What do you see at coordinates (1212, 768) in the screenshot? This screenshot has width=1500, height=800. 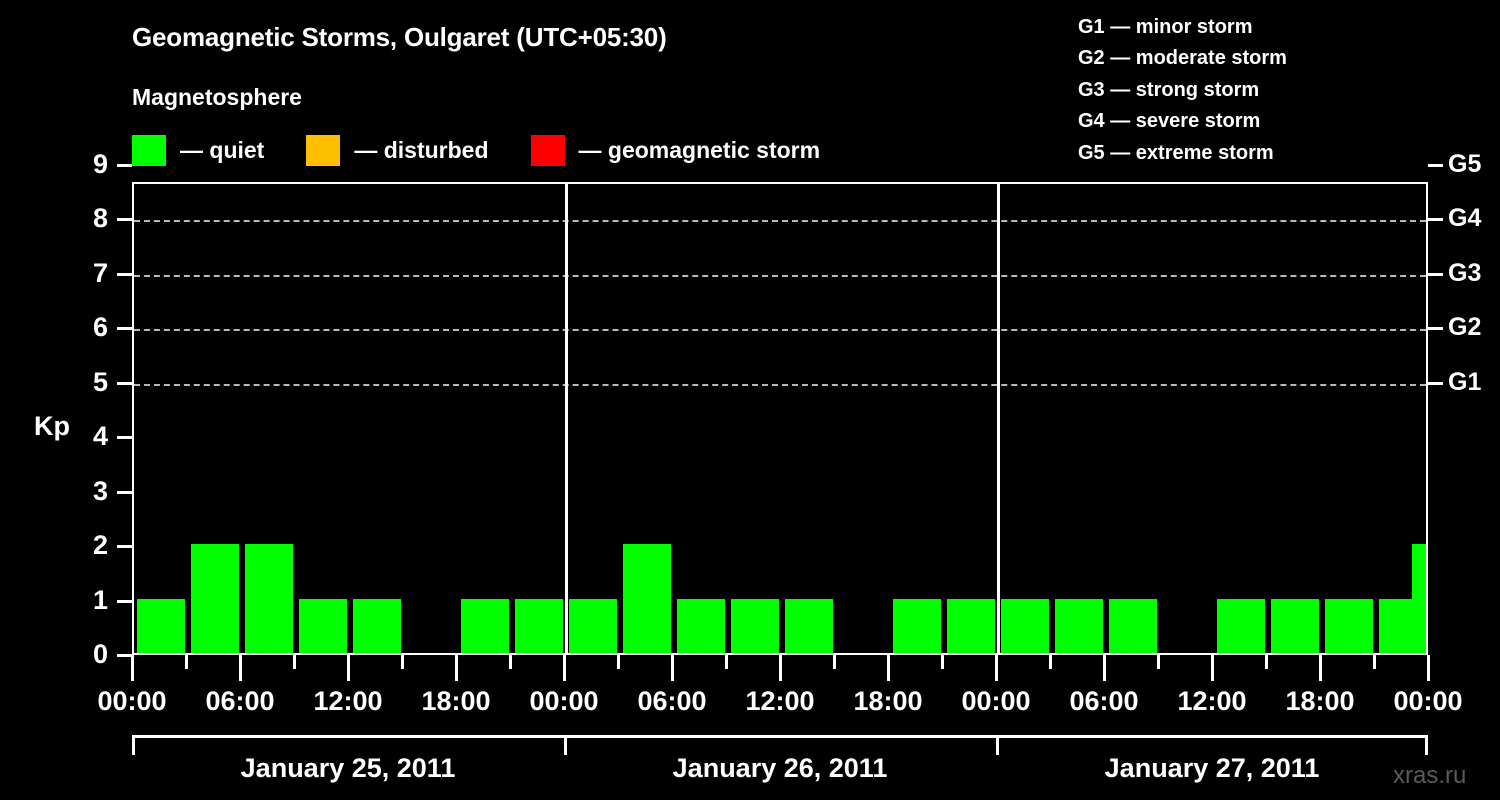 I see `day-label-3: January 27, 2011` at bounding box center [1212, 768].